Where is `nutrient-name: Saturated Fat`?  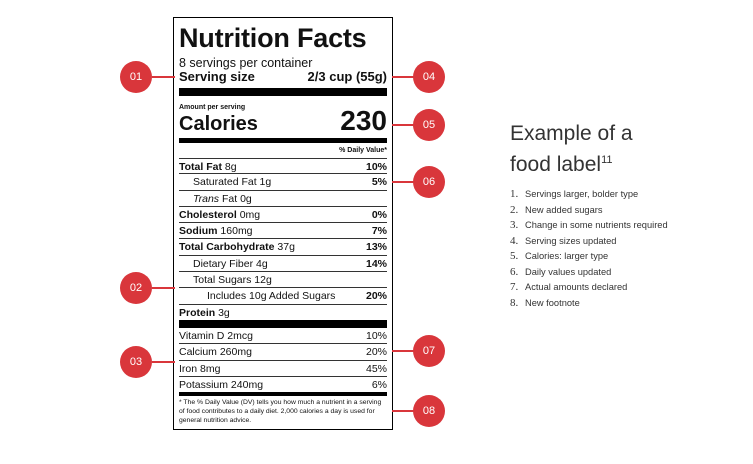
nutrient-name: Saturated Fat is located at coordinates (225, 182).